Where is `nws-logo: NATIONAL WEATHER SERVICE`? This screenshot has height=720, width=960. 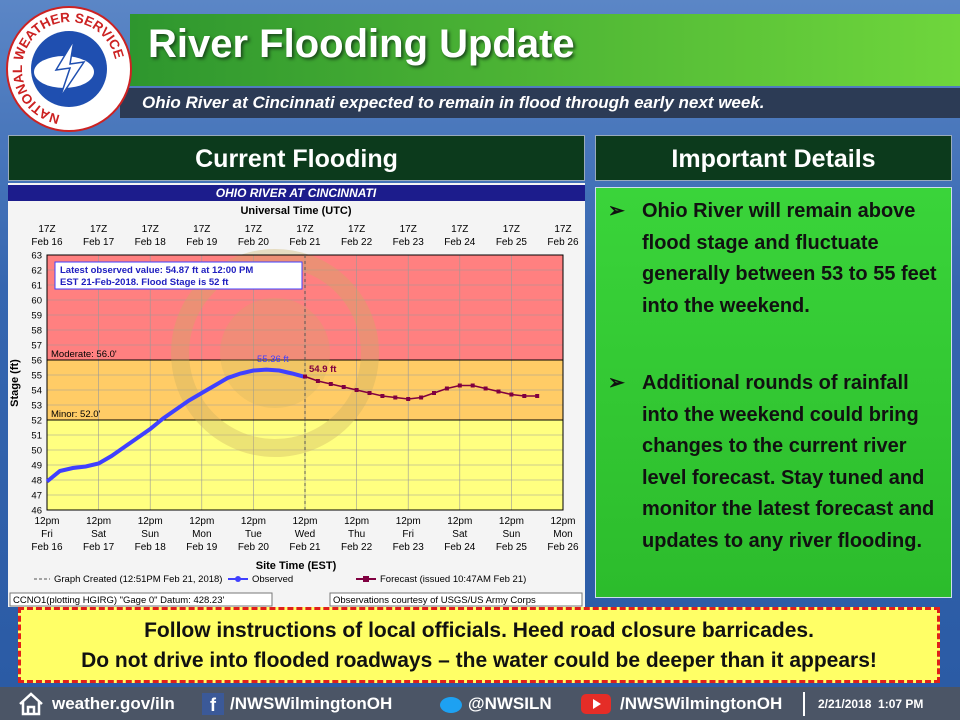 nws-logo: NATIONAL WEATHER SERVICE is located at coordinates (69, 69).